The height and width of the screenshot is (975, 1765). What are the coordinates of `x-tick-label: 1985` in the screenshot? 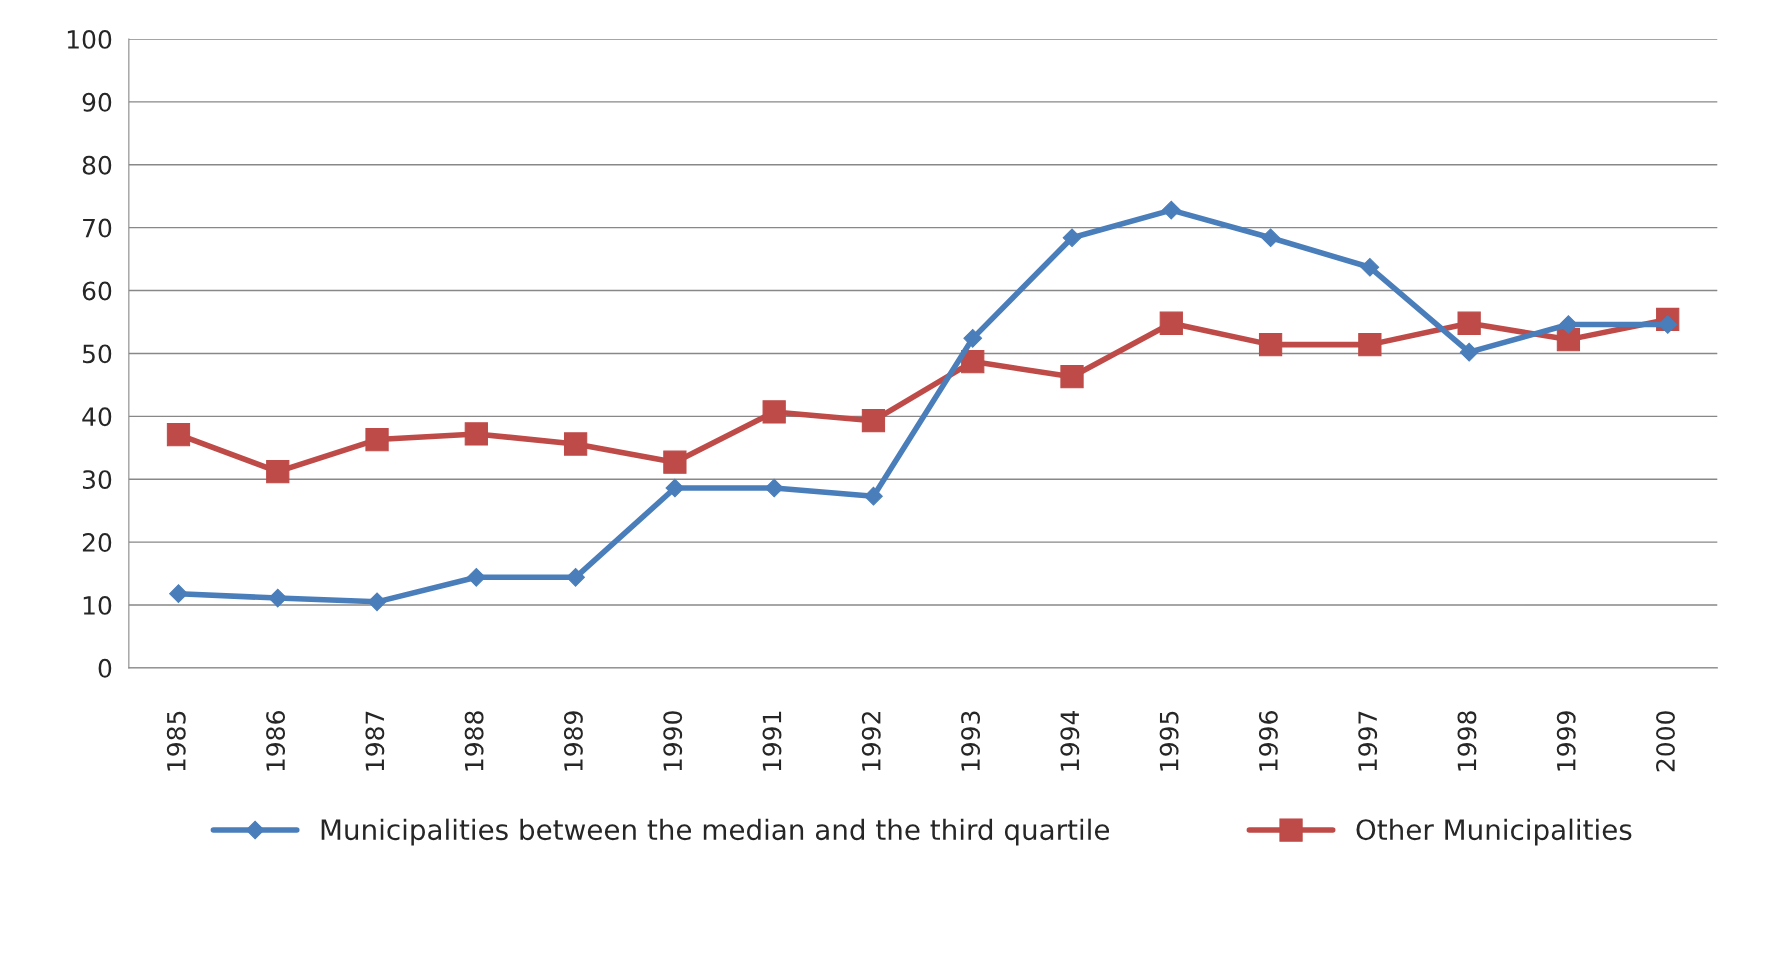 It's located at (176, 741).